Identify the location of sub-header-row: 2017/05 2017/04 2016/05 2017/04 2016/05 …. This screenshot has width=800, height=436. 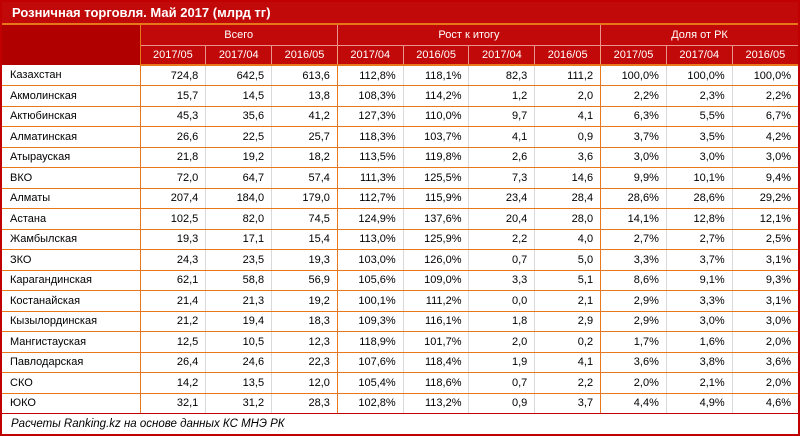
(400, 55).